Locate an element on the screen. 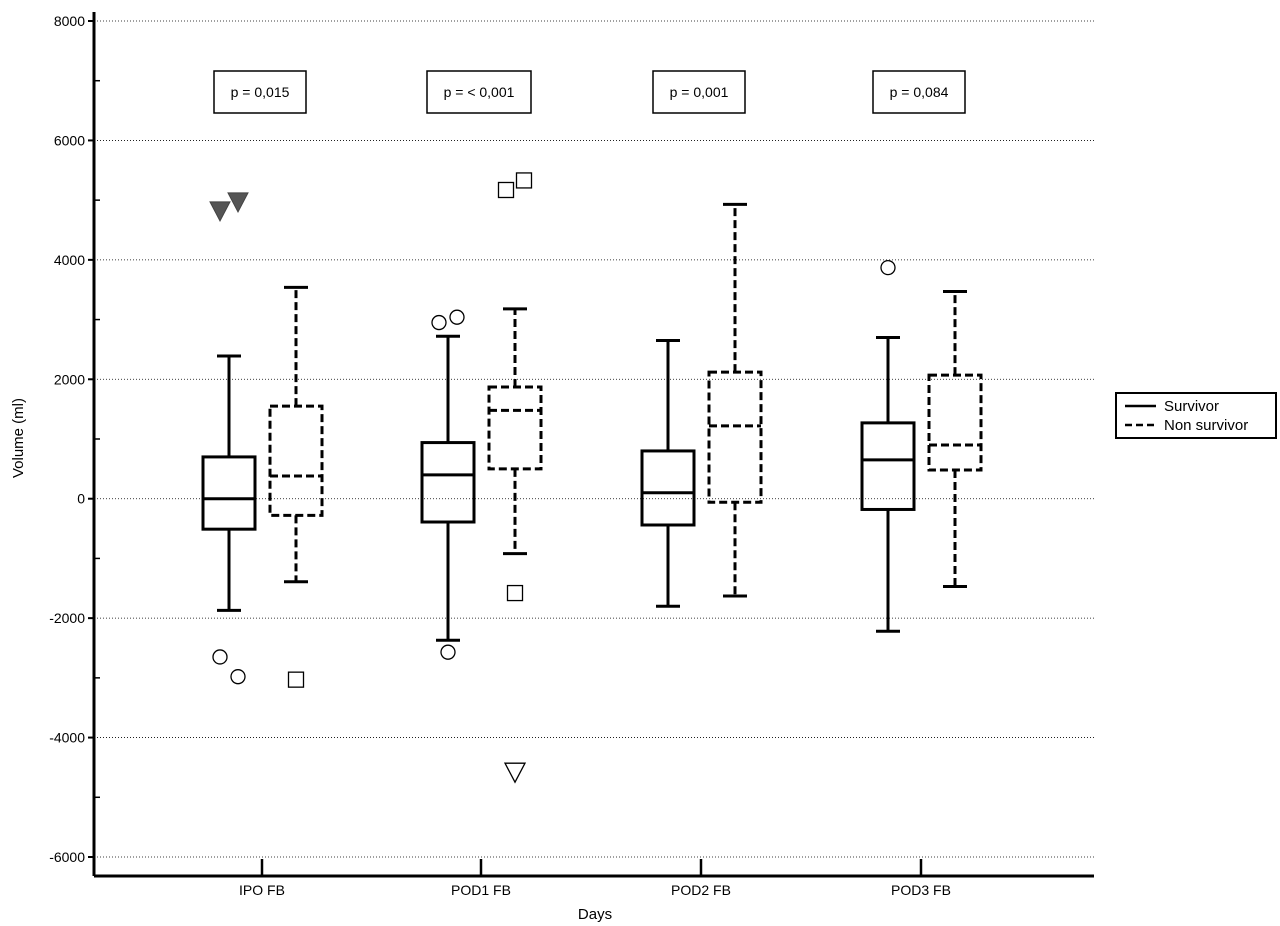 The height and width of the screenshot is (926, 1280). y-tick-label: 8000 is located at coordinates (69, 21).